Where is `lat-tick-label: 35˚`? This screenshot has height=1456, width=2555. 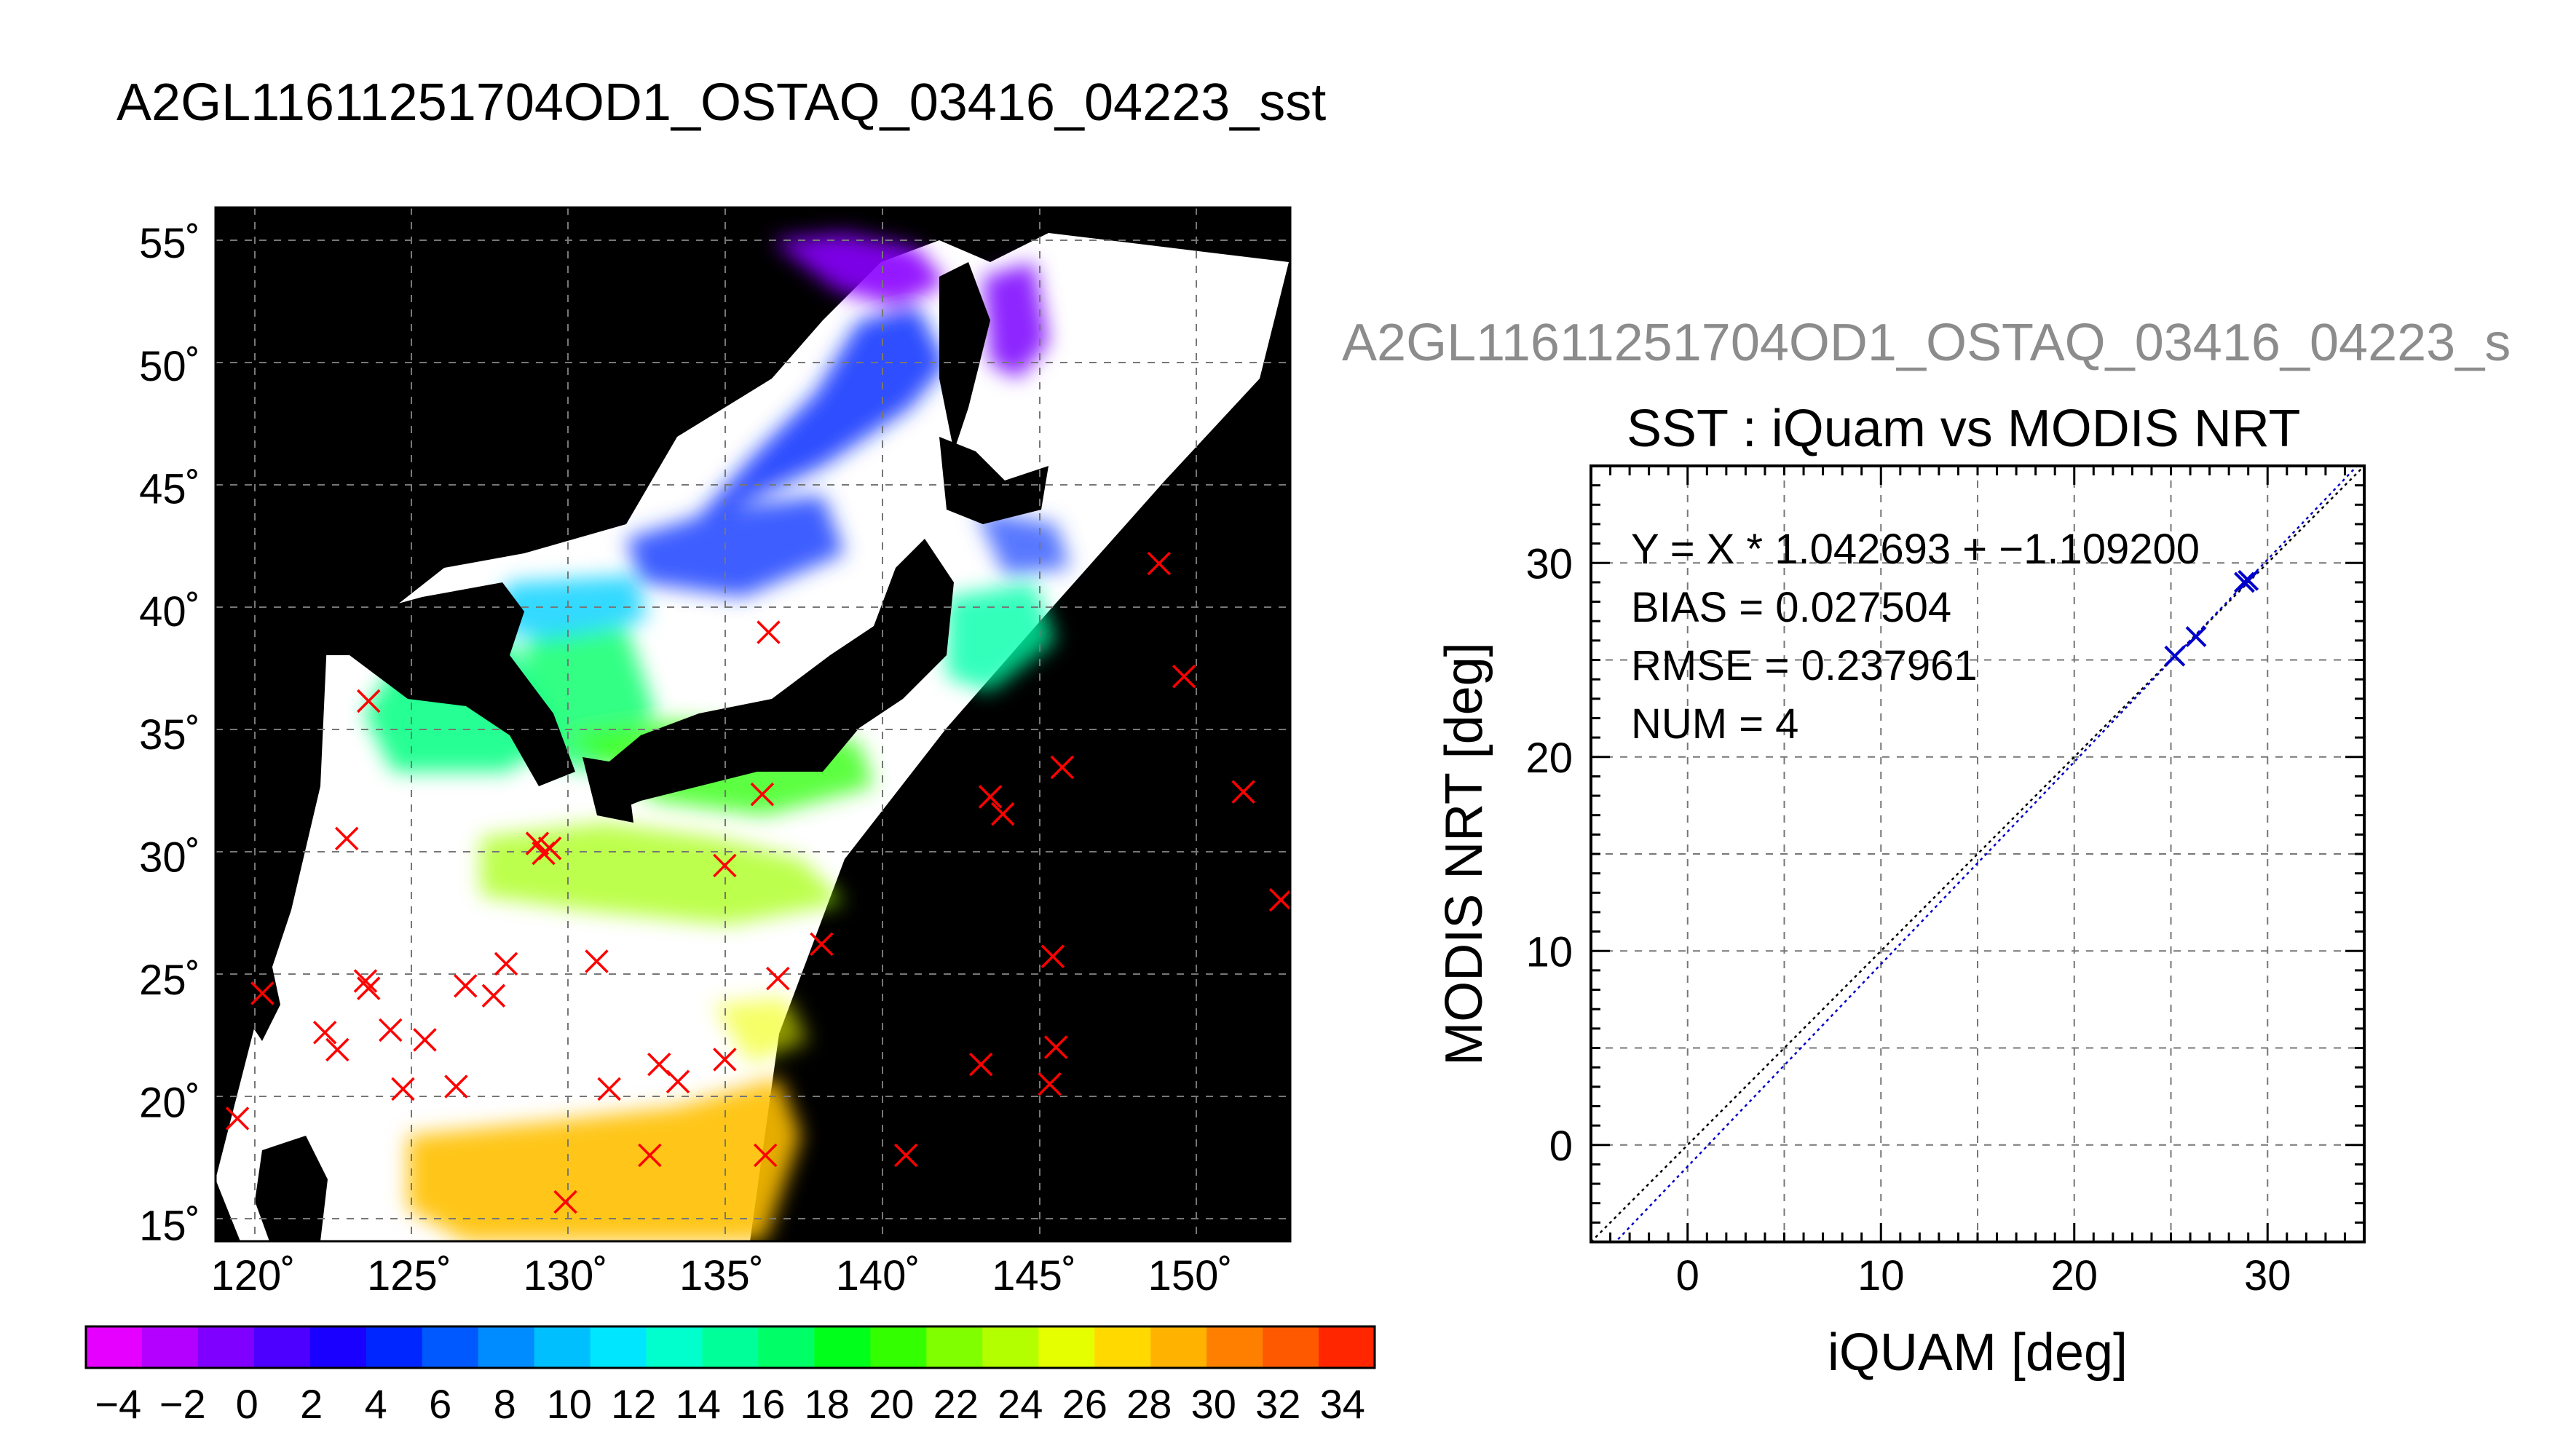
lat-tick-label: 35˚ is located at coordinates (169, 735).